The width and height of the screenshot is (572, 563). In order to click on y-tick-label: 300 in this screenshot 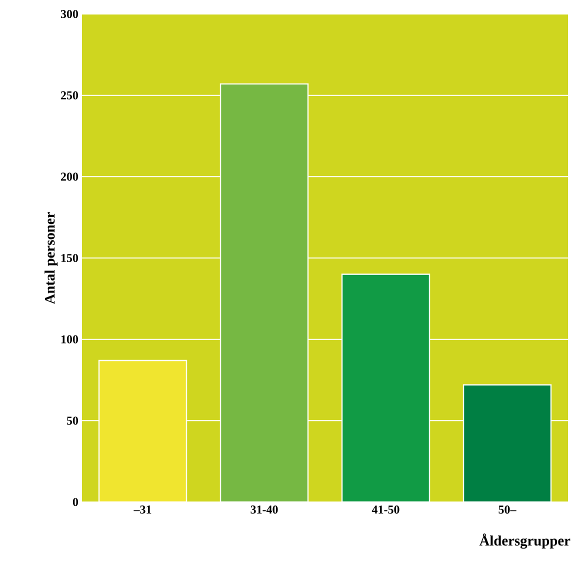, I will do `click(69, 14)`.